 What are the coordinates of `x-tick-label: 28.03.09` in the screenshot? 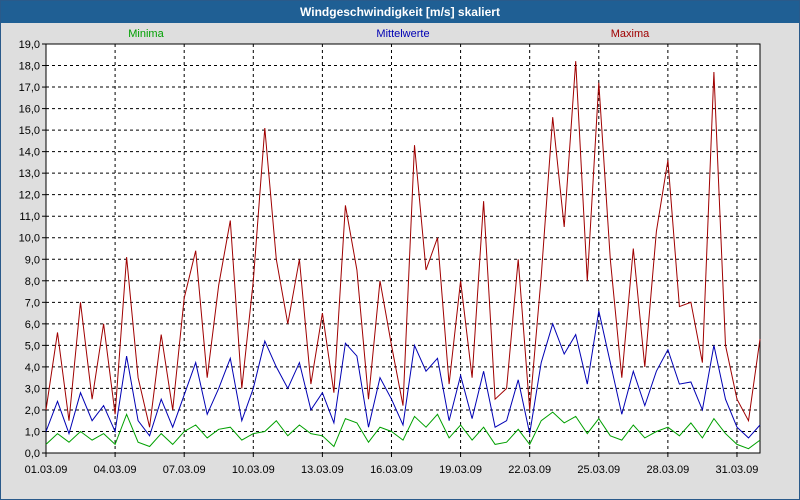 It's located at (667, 470).